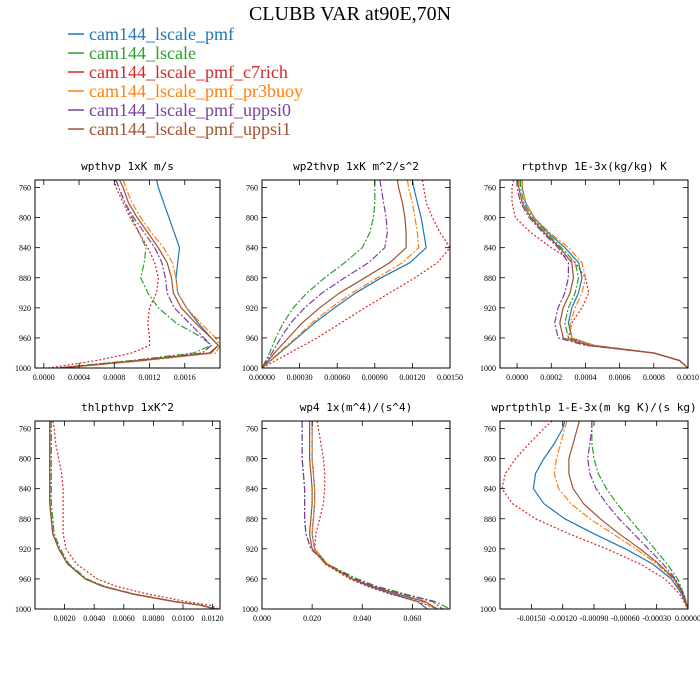  What do you see at coordinates (153, 618) in the screenshot?
I see `x-tick-label: 0.0080` at bounding box center [153, 618].